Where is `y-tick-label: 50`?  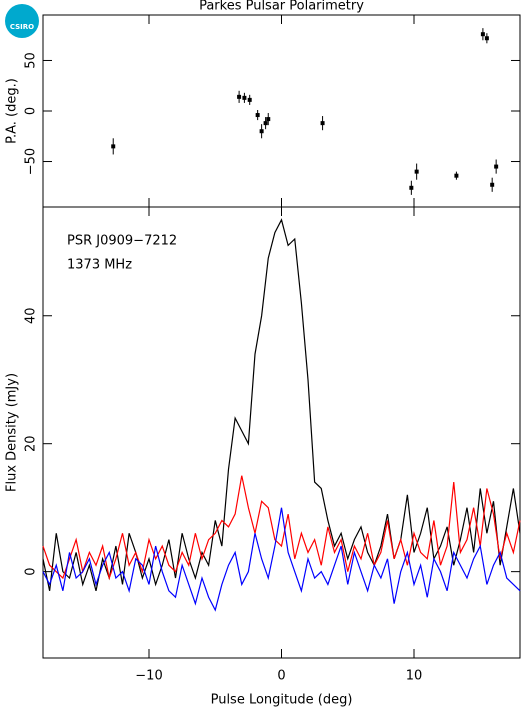 y-tick-label: 50 is located at coordinates (31, 60).